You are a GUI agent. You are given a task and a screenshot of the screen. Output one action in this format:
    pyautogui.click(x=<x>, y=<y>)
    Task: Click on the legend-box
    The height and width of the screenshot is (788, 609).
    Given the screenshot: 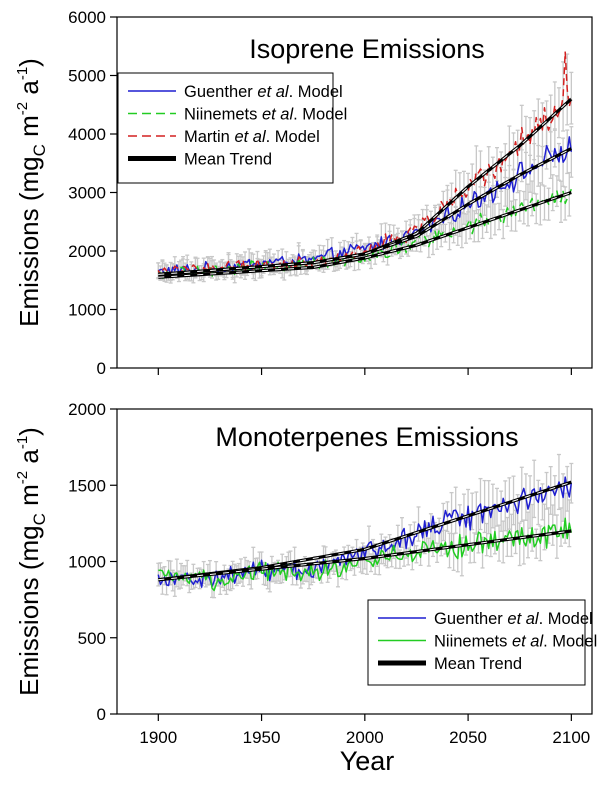 What is the action you would take?
    pyautogui.click(x=476, y=642)
    